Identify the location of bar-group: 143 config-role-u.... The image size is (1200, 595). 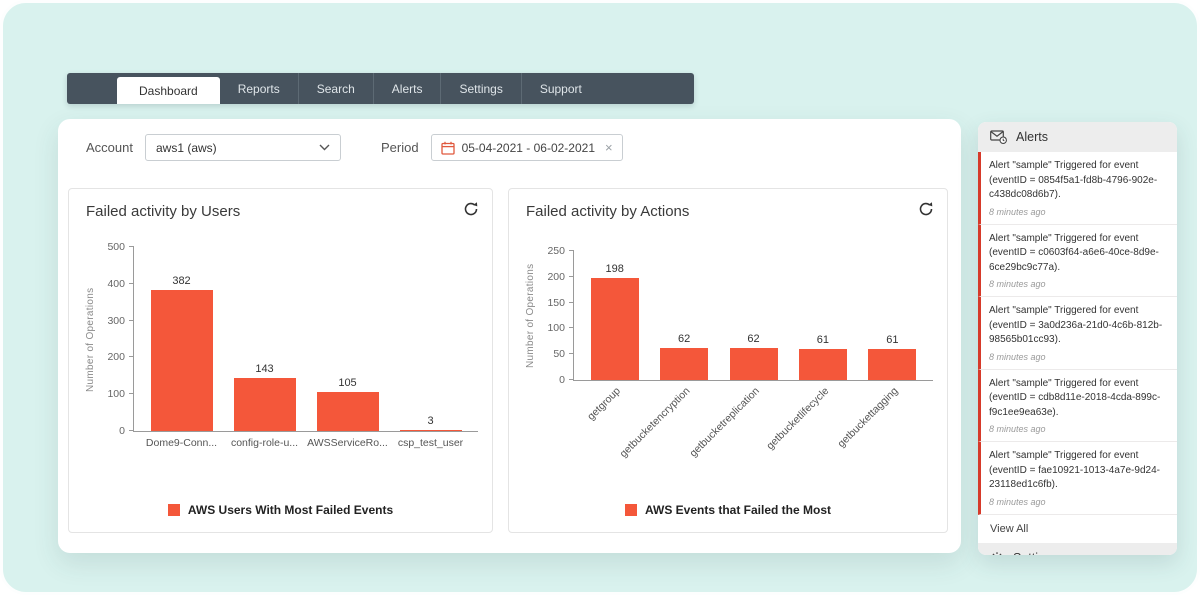
(264, 348).